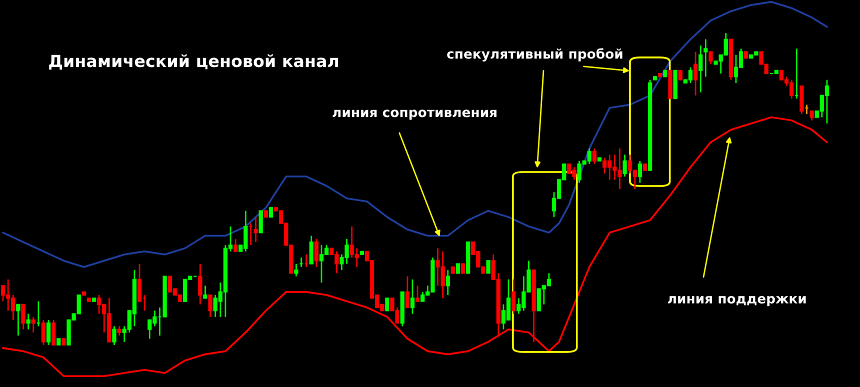  Describe the element at coordinates (737, 301) in the screenshot. I see `annotation: линия поддержки` at that location.